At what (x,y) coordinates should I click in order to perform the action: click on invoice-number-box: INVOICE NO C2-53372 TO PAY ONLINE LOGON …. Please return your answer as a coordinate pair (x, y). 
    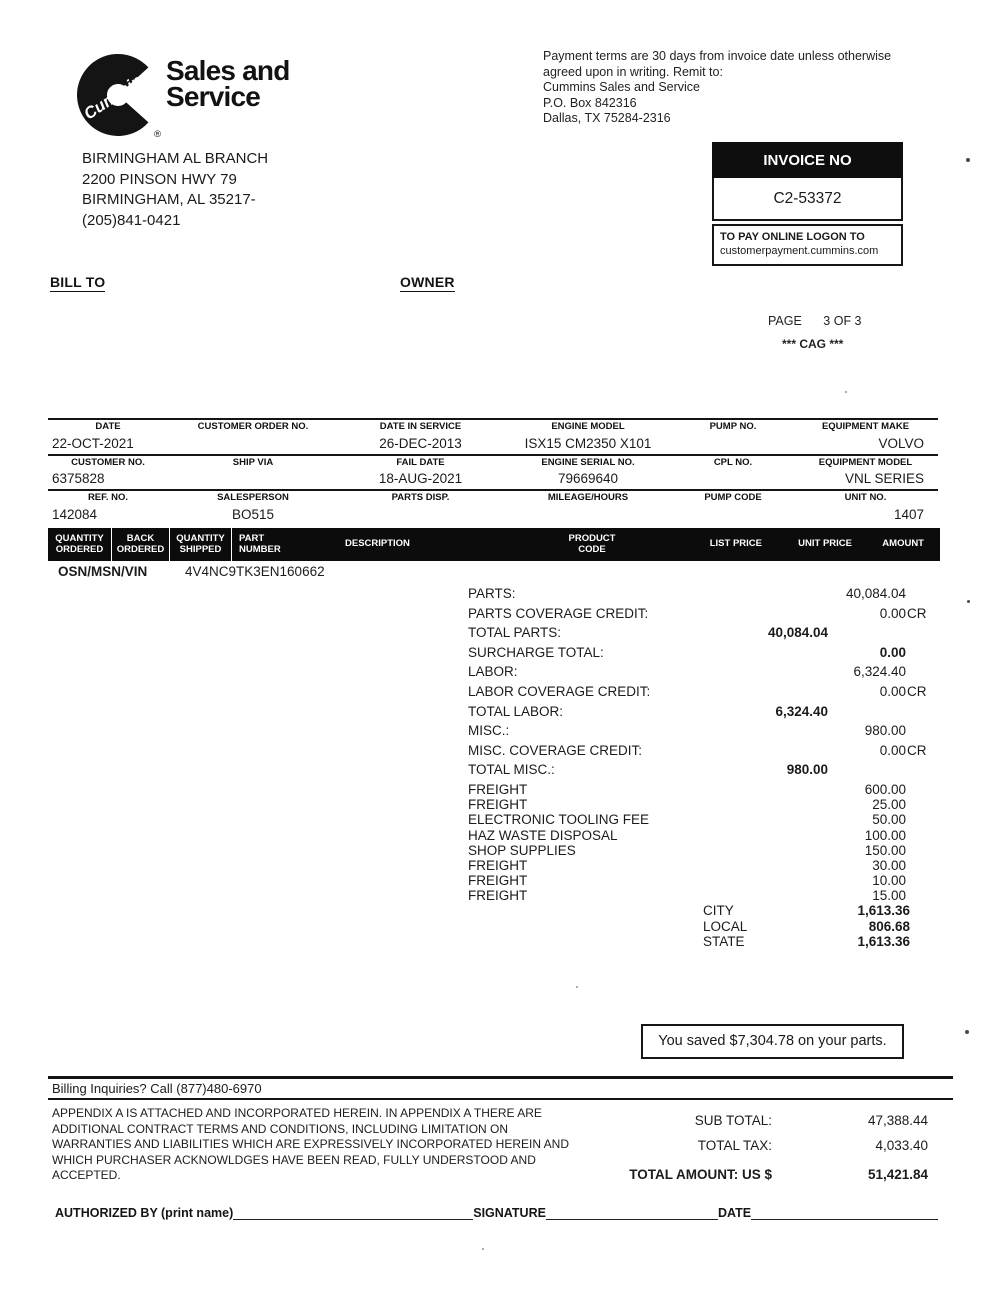
    Looking at the image, I should click on (807, 204).